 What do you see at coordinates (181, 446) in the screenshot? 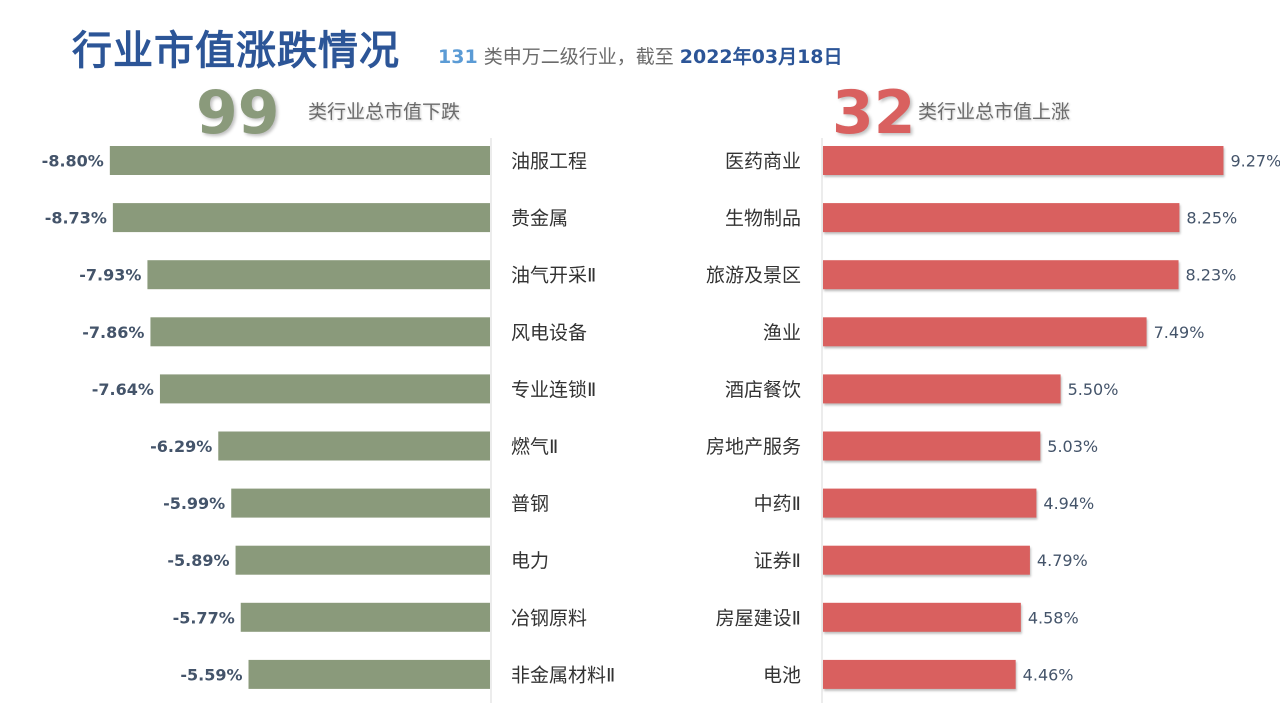
I see `down-value-label: -6.29%` at bounding box center [181, 446].